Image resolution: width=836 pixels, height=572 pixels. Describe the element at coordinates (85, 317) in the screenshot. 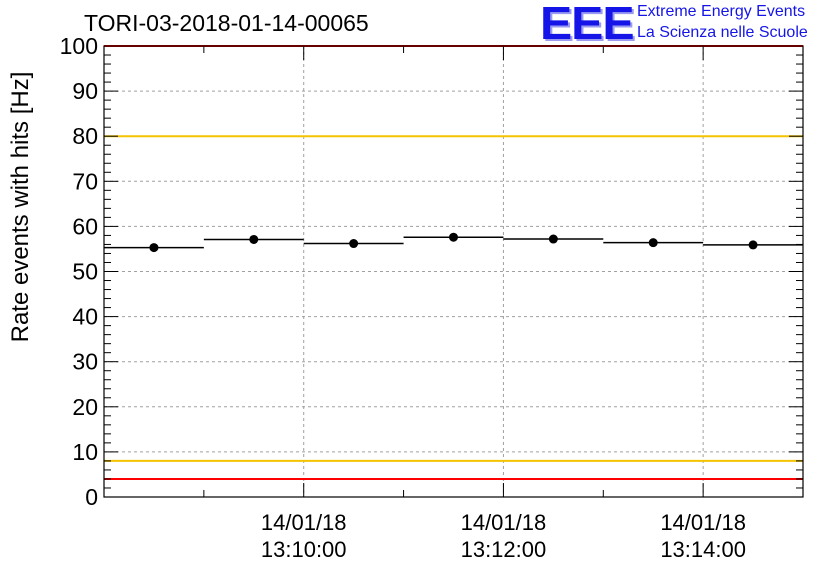

I see `y-tick-label: 40` at that location.